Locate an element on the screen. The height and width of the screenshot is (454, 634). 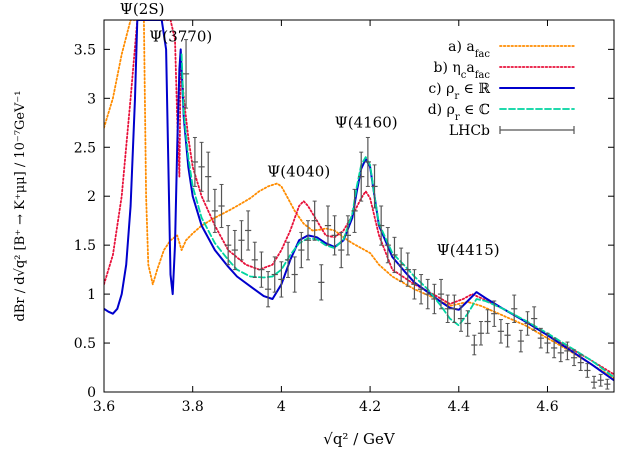
y-tick-label: 3.5 is located at coordinates (85, 50).